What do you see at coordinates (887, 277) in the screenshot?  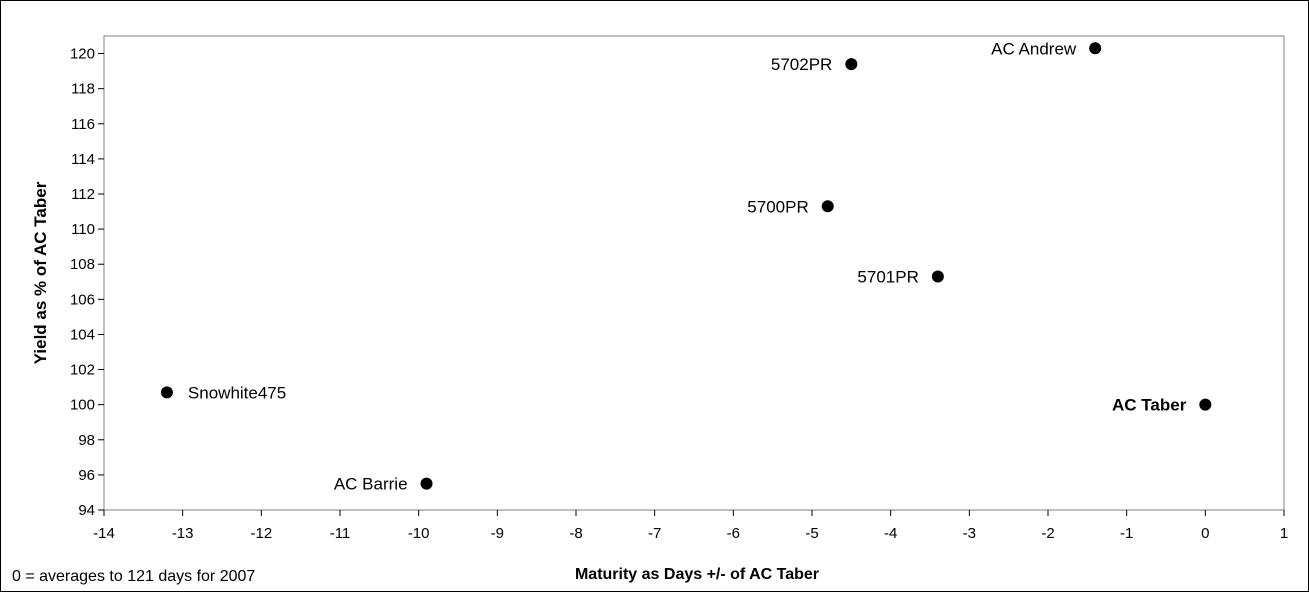 I see `data-point-label: 5701PR` at bounding box center [887, 277].